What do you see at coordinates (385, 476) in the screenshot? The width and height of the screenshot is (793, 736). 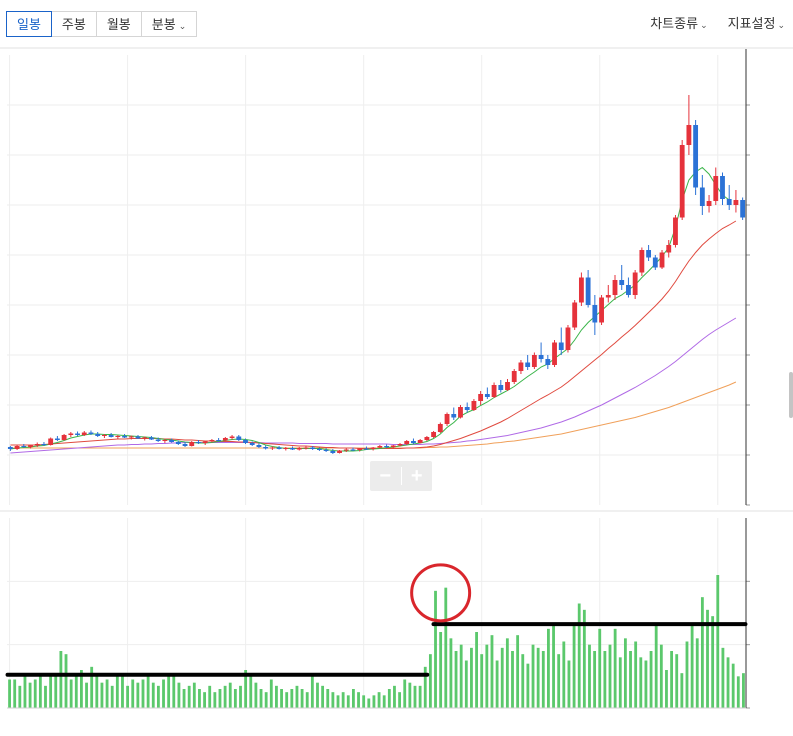 I see `zoom-out-button: −` at bounding box center [385, 476].